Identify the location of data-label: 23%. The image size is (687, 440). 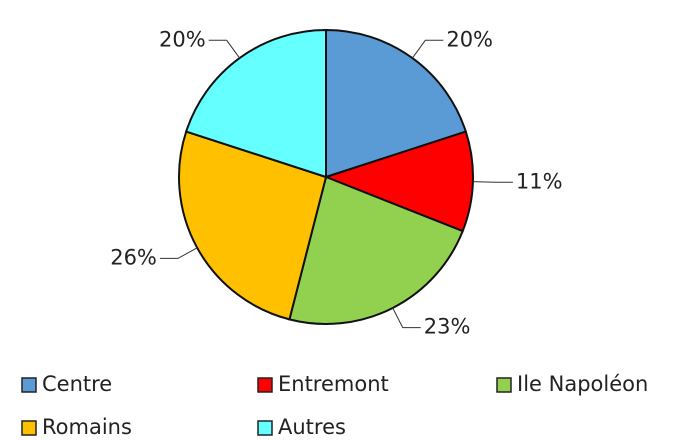
(447, 327).